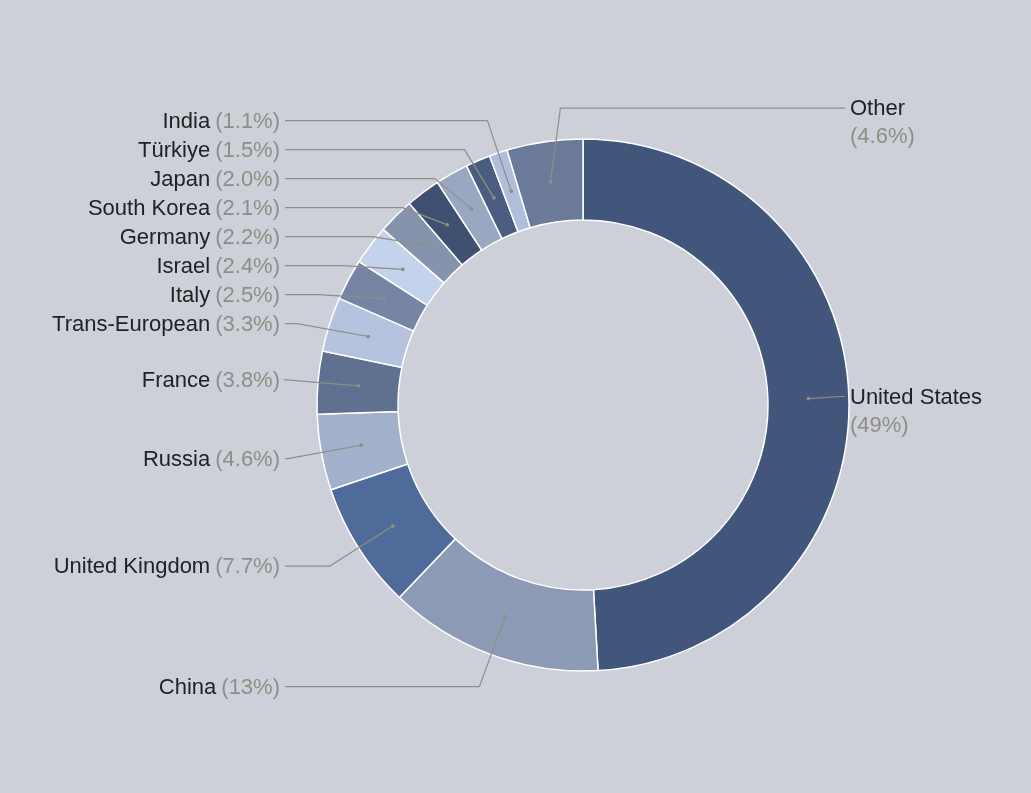  I want to click on data-label: (2.0%), so click(247, 178).